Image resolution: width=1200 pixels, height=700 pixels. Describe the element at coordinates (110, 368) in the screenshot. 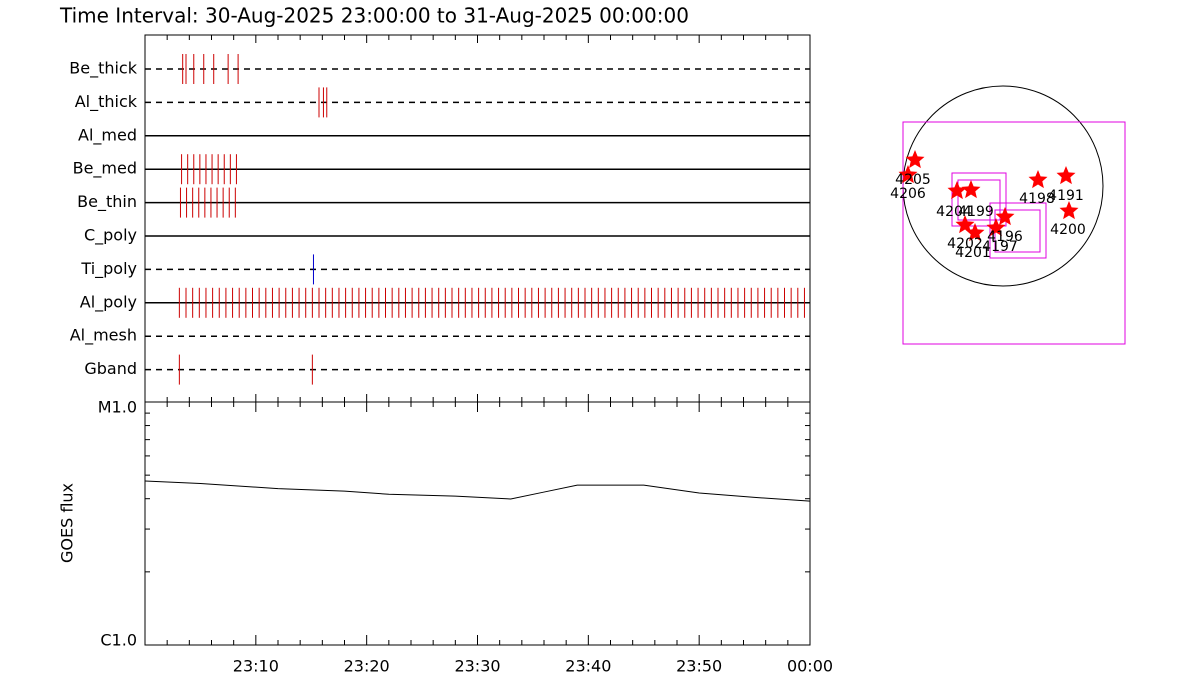

I see `row-label: Gband` at that location.